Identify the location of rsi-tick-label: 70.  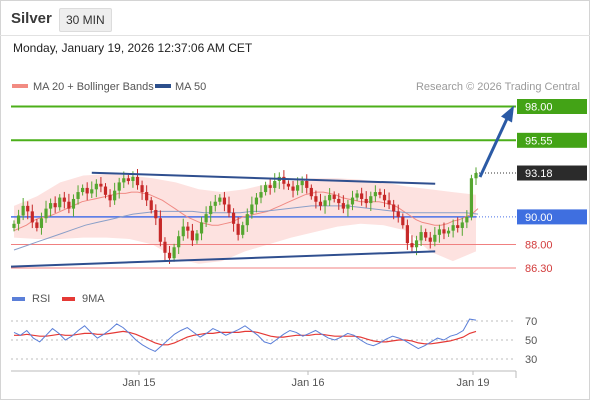
(531, 322).